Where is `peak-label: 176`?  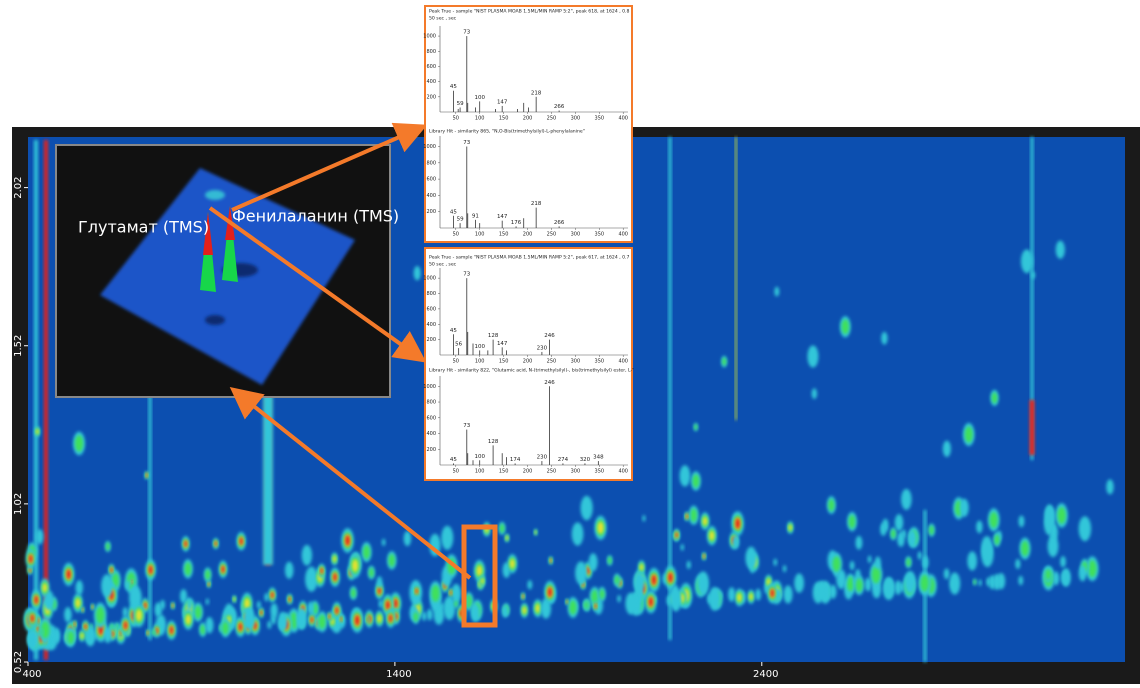
peak-label: 176 is located at coordinates (516, 223).